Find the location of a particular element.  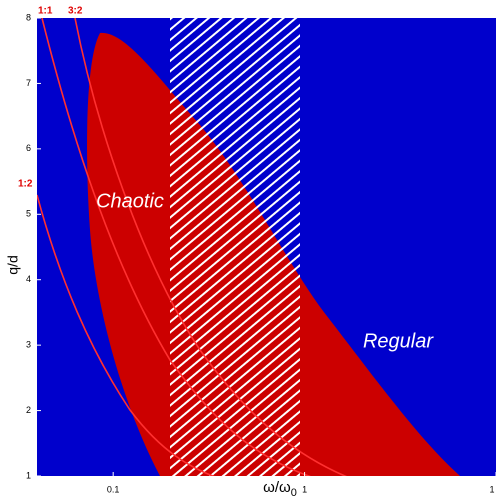

y-tick-label: 4 is located at coordinates (28, 279).